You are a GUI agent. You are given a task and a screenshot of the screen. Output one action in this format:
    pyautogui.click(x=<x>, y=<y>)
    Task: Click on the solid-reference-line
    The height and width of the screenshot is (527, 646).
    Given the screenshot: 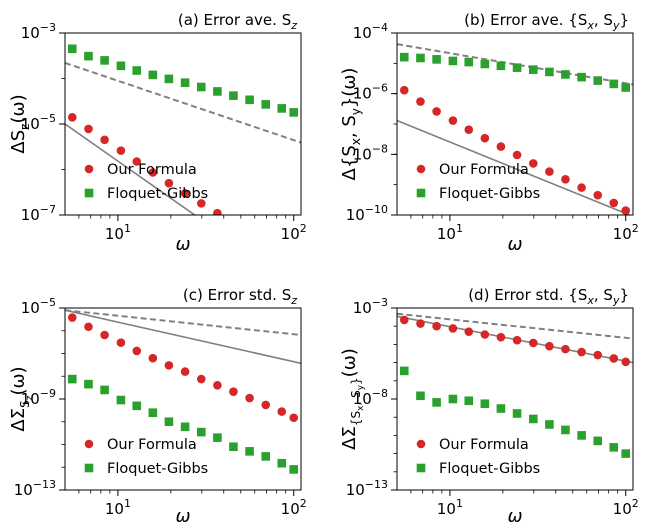 What is the action you would take?
    pyautogui.click(x=183, y=337)
    